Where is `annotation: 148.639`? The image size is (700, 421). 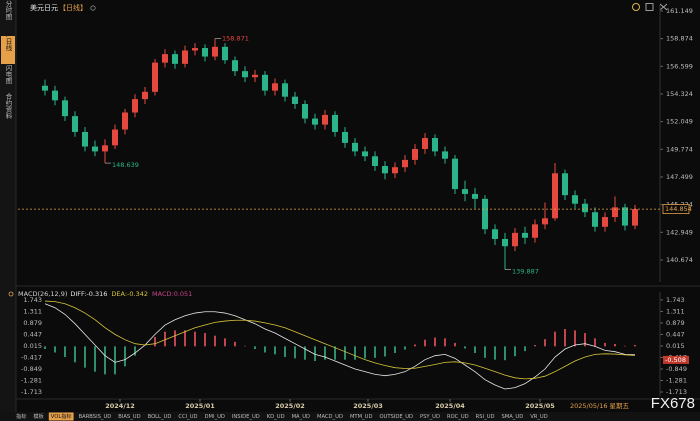 annotation: 148.639 is located at coordinates (125, 165).